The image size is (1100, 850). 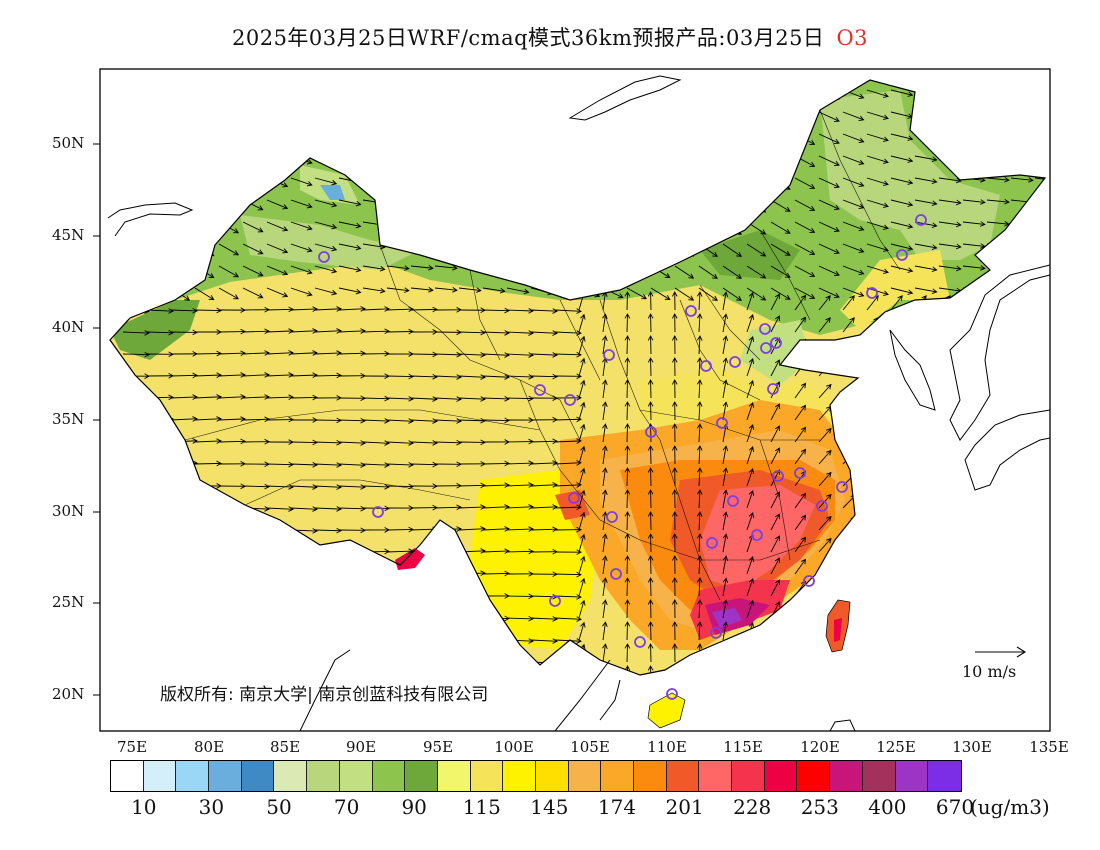 What do you see at coordinates (324, 695) in the screenshot?
I see `copyright-text: 版权所有: 南京大学| 南京创蓝科技有限公司` at bounding box center [324, 695].